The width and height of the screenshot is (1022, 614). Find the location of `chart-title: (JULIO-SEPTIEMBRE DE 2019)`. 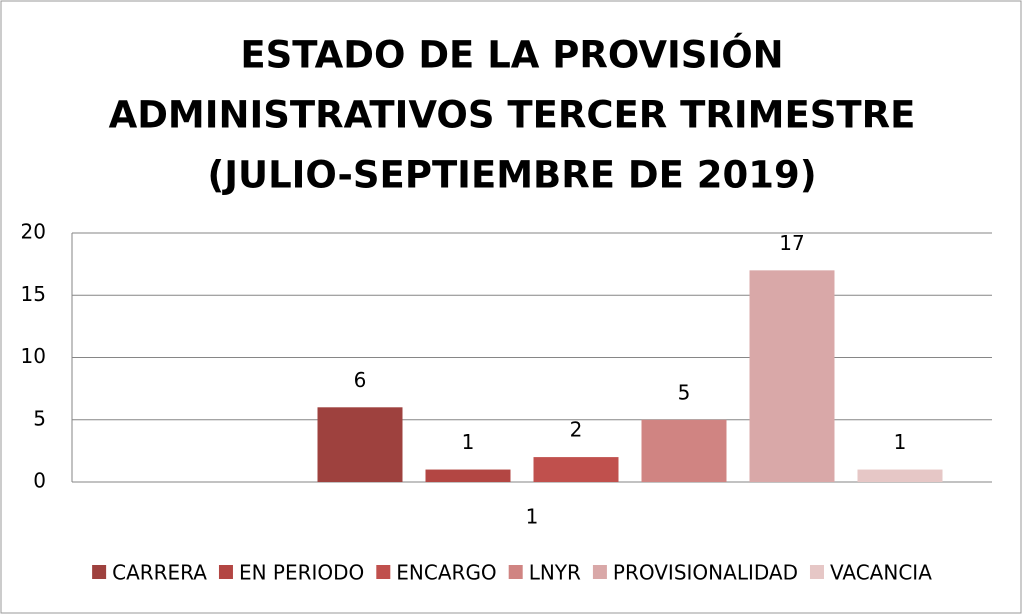

chart-title: (JULIO-SEPTIEMBRE DE 2019) is located at coordinates (511, 175).